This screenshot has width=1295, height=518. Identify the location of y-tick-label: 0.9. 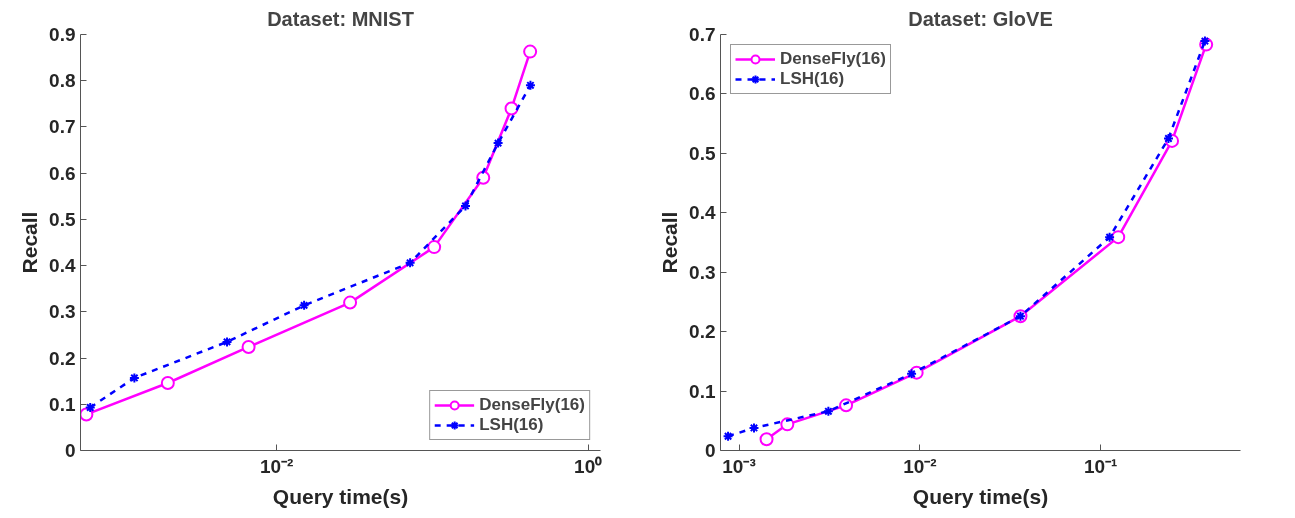
(62, 34).